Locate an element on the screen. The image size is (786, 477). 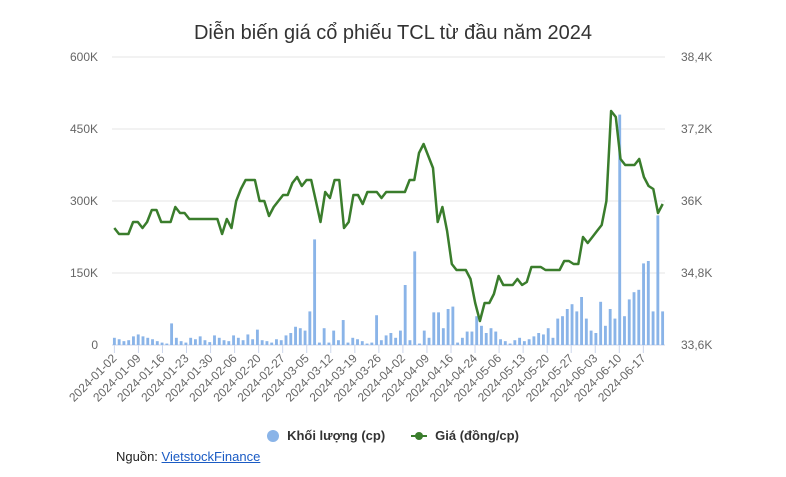
source-link: VietstockFinance is located at coordinates (211, 456).